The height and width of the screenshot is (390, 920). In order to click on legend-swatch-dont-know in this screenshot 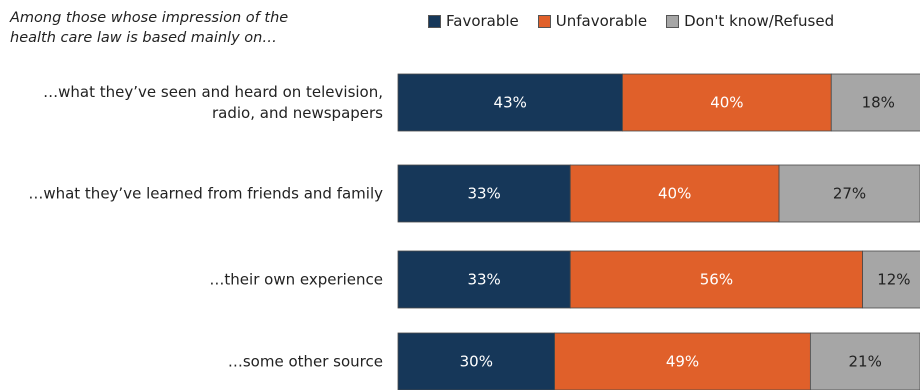, I will do `click(673, 21)`.